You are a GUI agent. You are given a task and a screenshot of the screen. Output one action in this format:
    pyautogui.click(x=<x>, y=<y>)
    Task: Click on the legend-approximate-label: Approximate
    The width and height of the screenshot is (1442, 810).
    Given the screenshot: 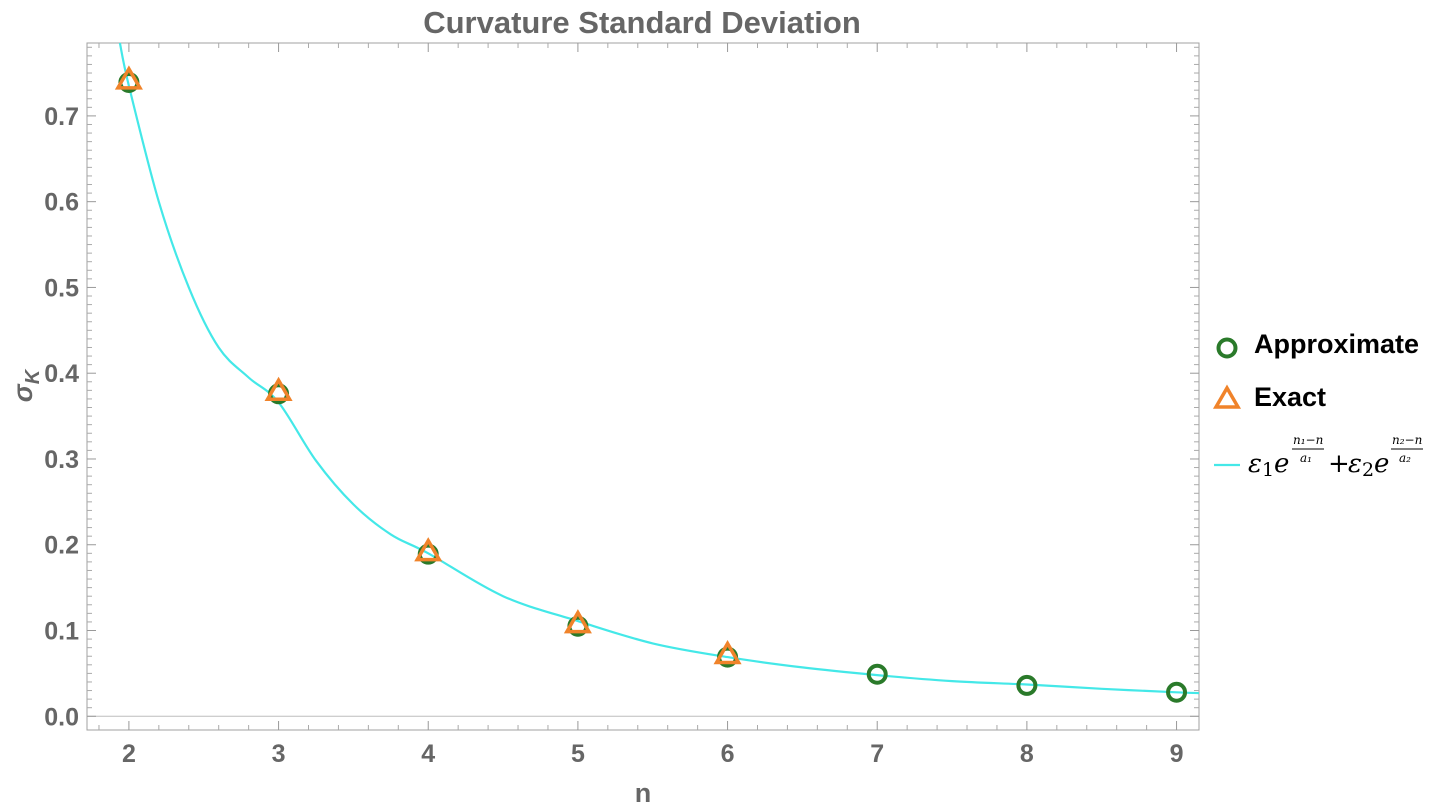 What is the action you would take?
    pyautogui.click(x=1336, y=344)
    